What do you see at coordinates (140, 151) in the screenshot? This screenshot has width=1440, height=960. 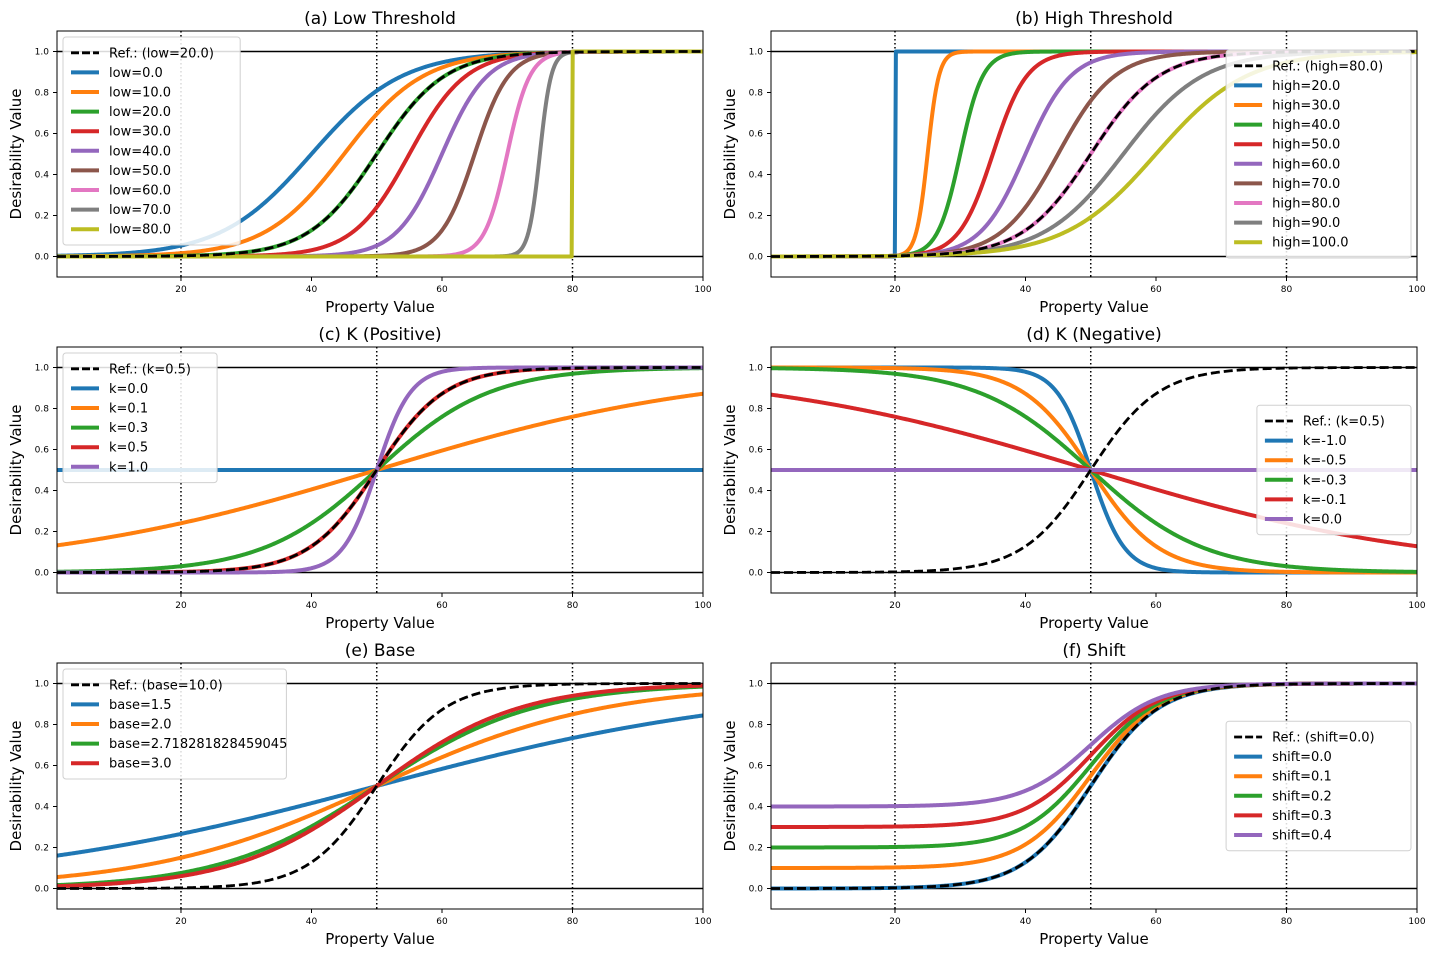 I see `legend-label: low=40.0` at bounding box center [140, 151].